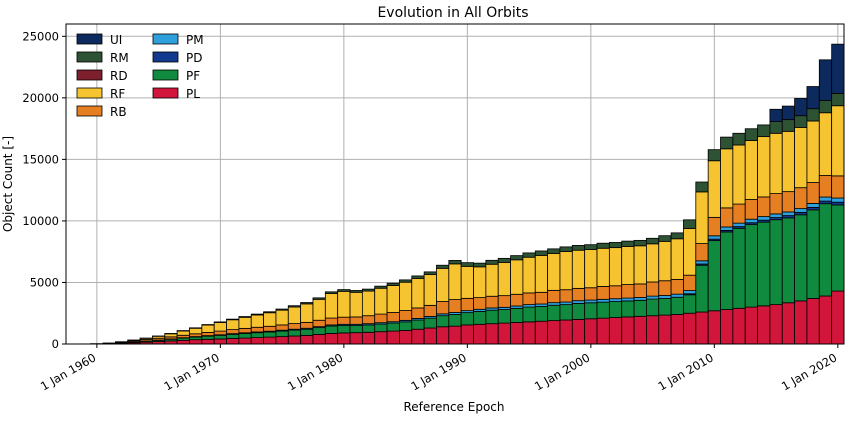 The image size is (850, 421). Describe the element at coordinates (776, 204) in the screenshot. I see `bar-segment-rb-2015` at that location.